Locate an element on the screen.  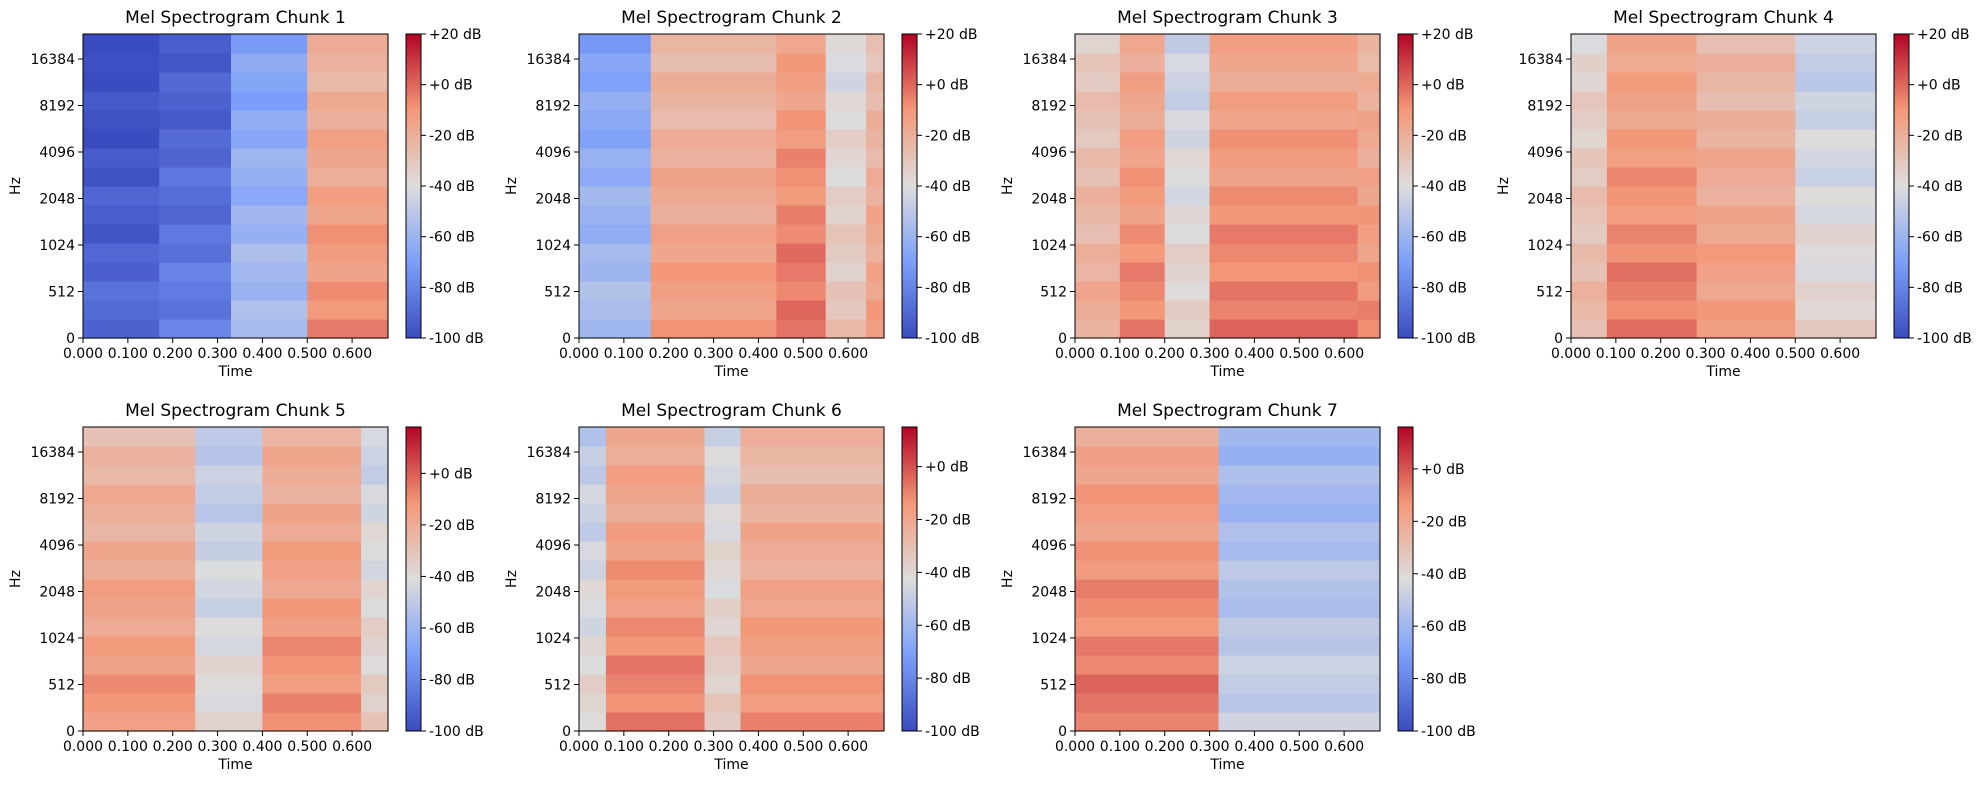
x-tick-label: 0.400 is located at coordinates (262, 354).